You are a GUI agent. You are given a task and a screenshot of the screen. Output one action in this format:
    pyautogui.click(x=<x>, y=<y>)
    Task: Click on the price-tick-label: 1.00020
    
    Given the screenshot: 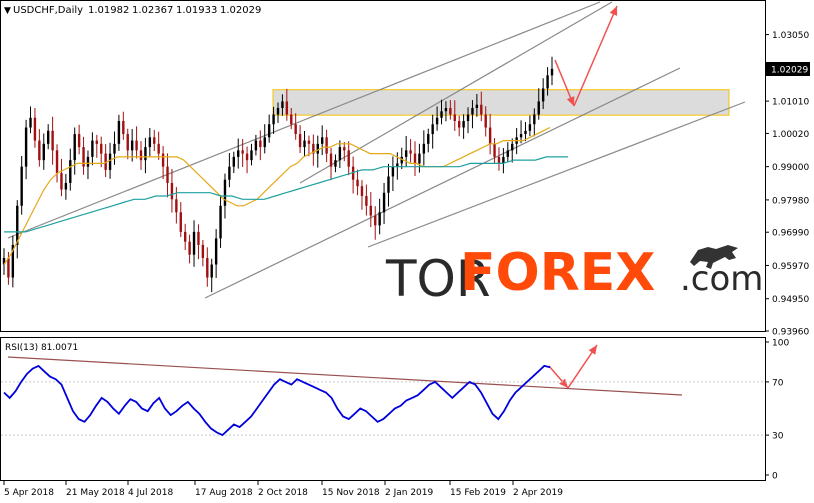 What is the action you would take?
    pyautogui.click(x=790, y=135)
    